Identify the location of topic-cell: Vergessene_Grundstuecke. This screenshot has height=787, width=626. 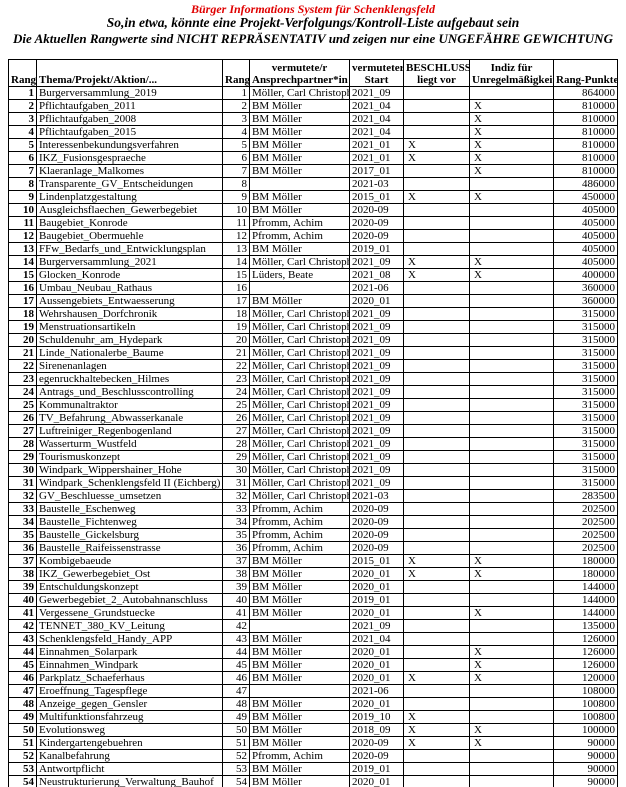
(129, 613).